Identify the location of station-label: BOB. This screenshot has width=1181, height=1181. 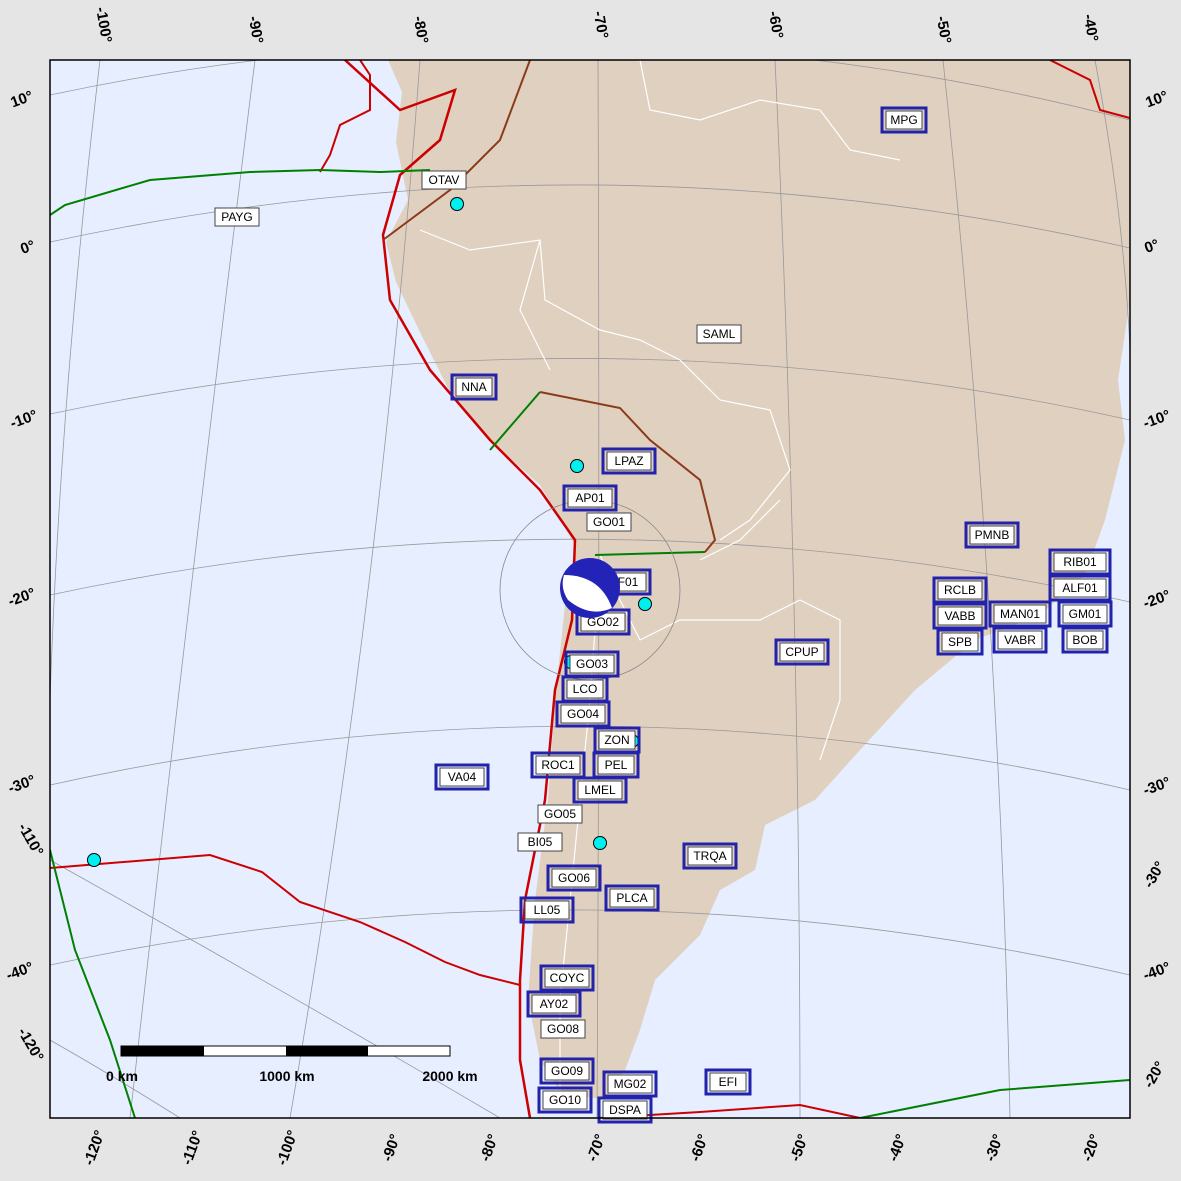
(1084, 640).